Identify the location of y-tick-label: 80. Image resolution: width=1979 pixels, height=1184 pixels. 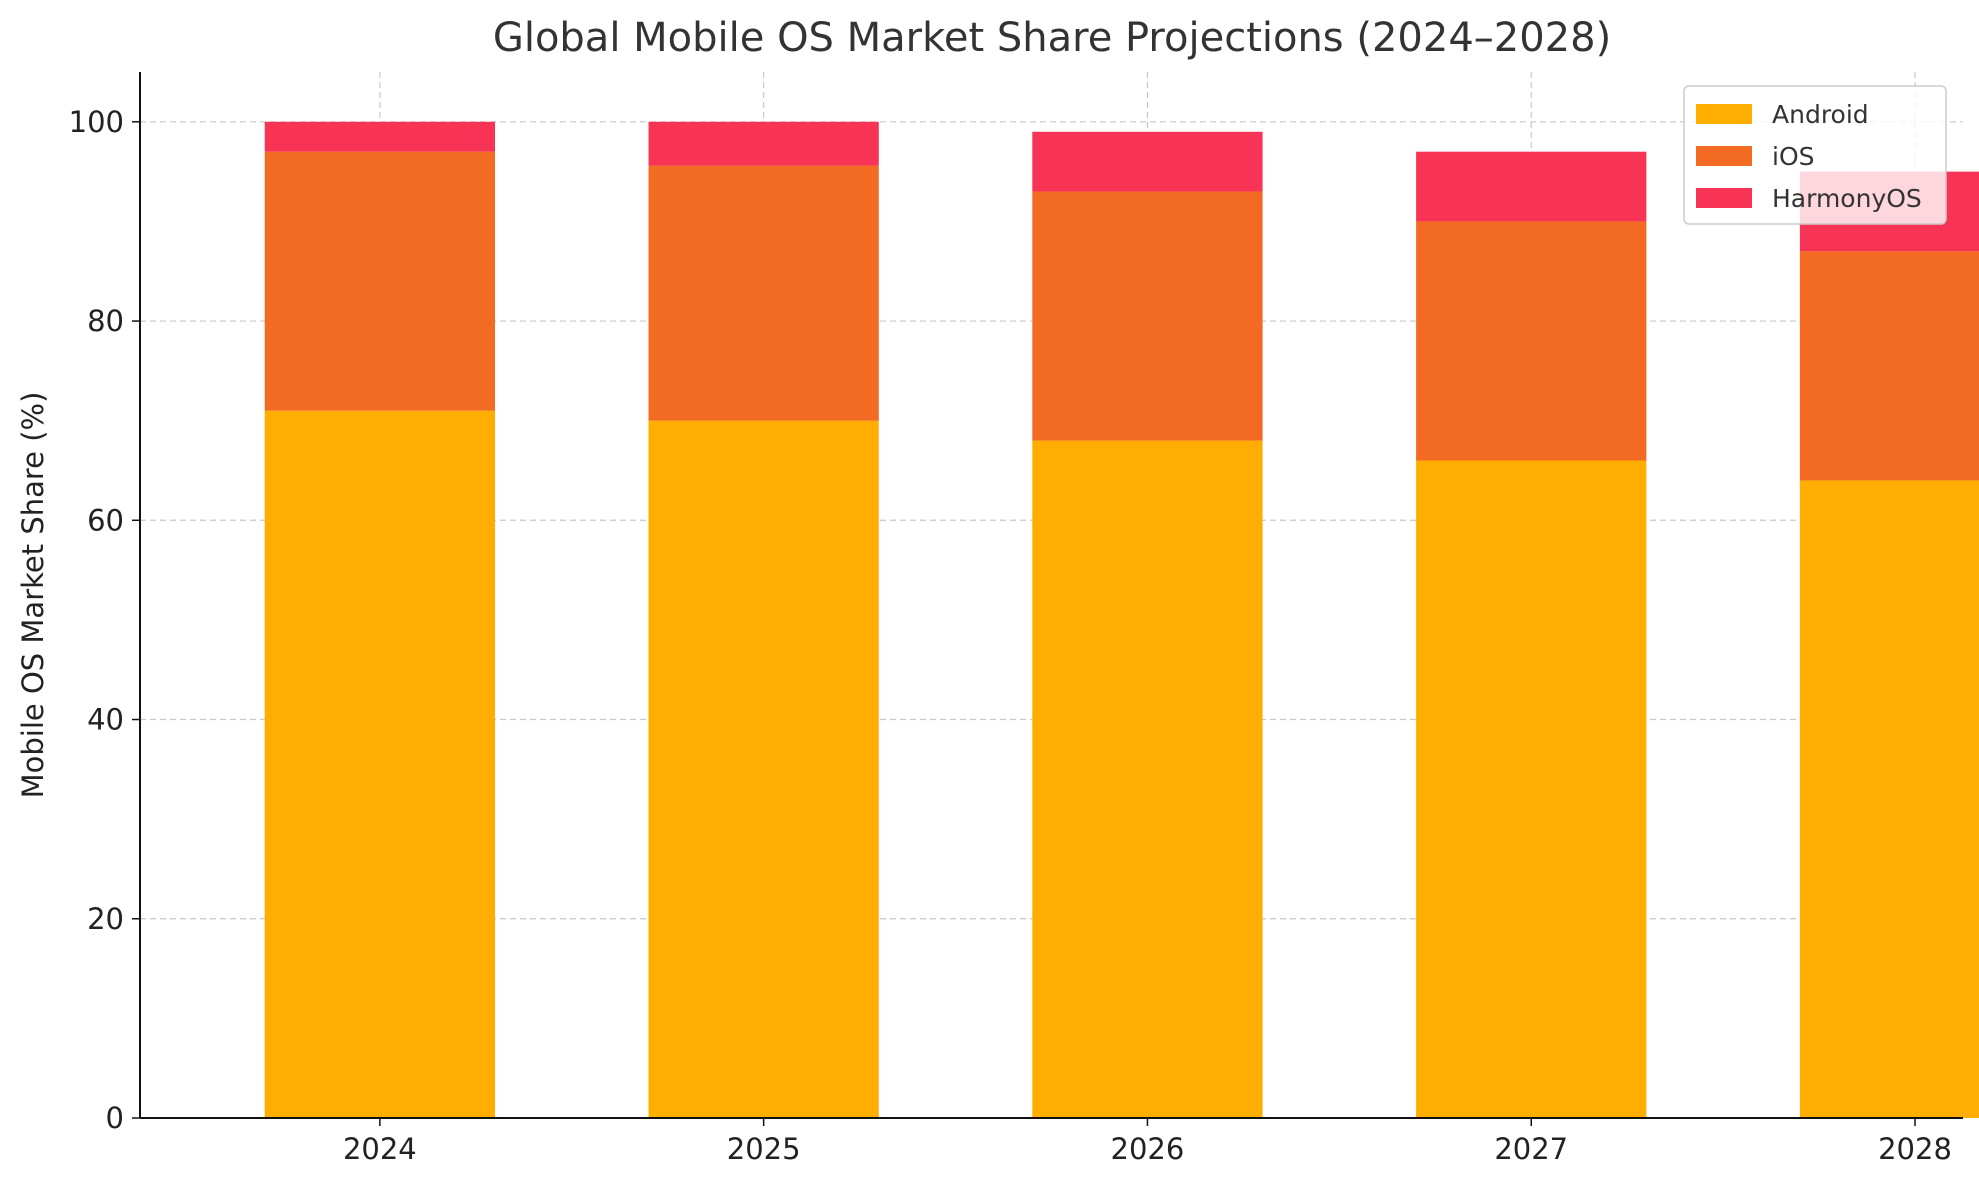
(105, 321).